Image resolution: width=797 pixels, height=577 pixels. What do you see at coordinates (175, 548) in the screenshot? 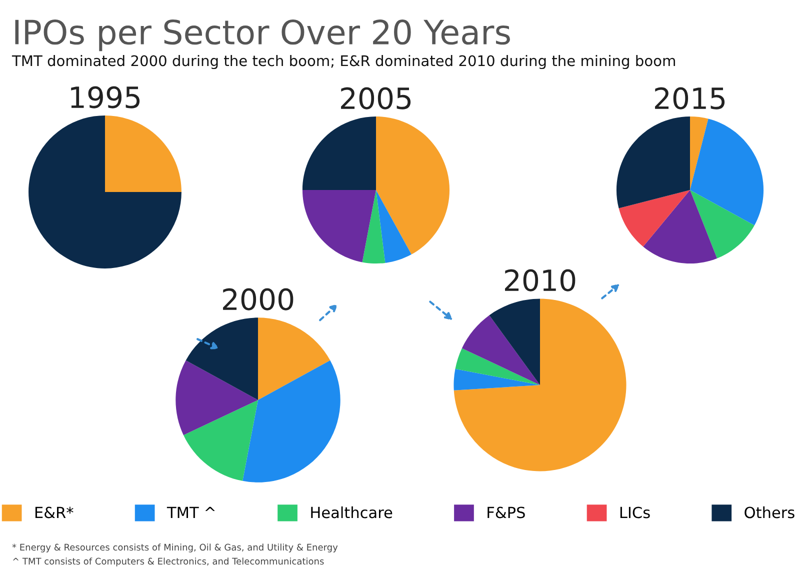
I see `text: * Energy & Resources consists of Mining, Oil & Gas, and Utility & Energy` at bounding box center [175, 548].